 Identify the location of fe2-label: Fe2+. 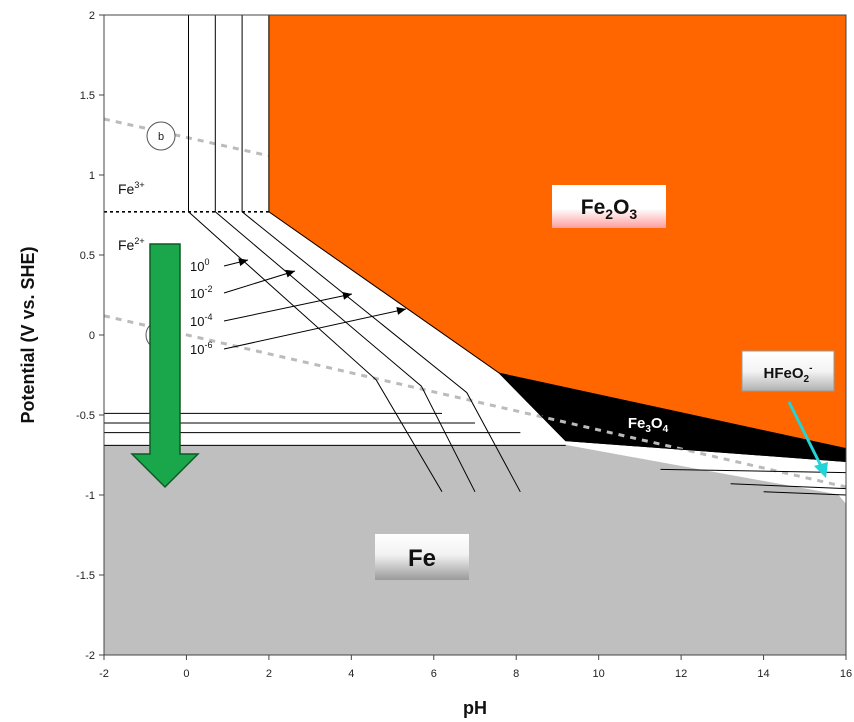
(131, 244).